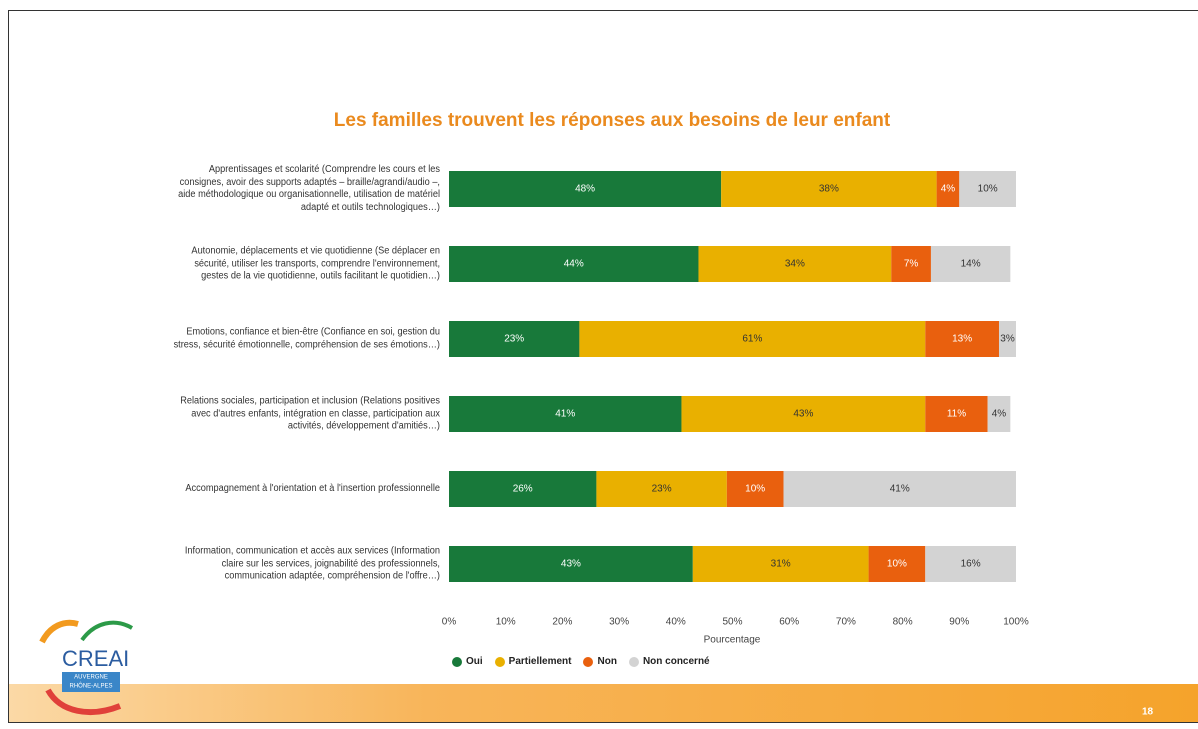 Image resolution: width=1198 pixels, height=729 pixels. What do you see at coordinates (91, 678) in the screenshot?
I see `logo-region: AUVERGNE` at bounding box center [91, 678].